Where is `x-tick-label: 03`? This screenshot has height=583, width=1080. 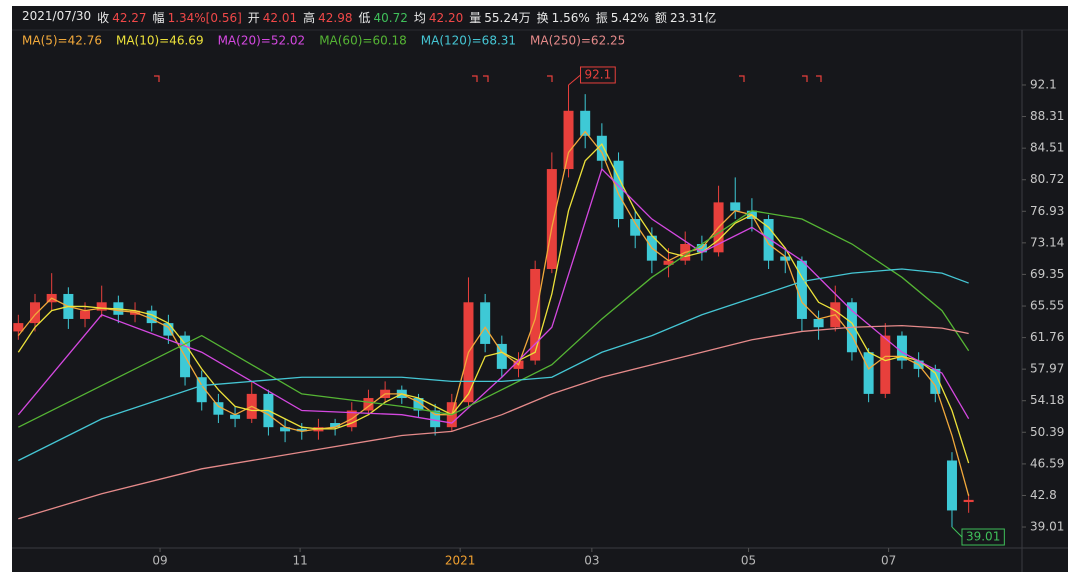
x-tick-label: 03 is located at coordinates (591, 561).